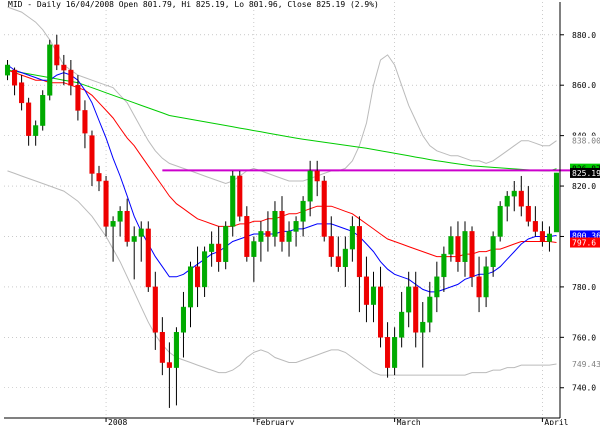 The width and height of the screenshot is (600, 429). I want to click on y-tick-label: 760.0, so click(584, 337).